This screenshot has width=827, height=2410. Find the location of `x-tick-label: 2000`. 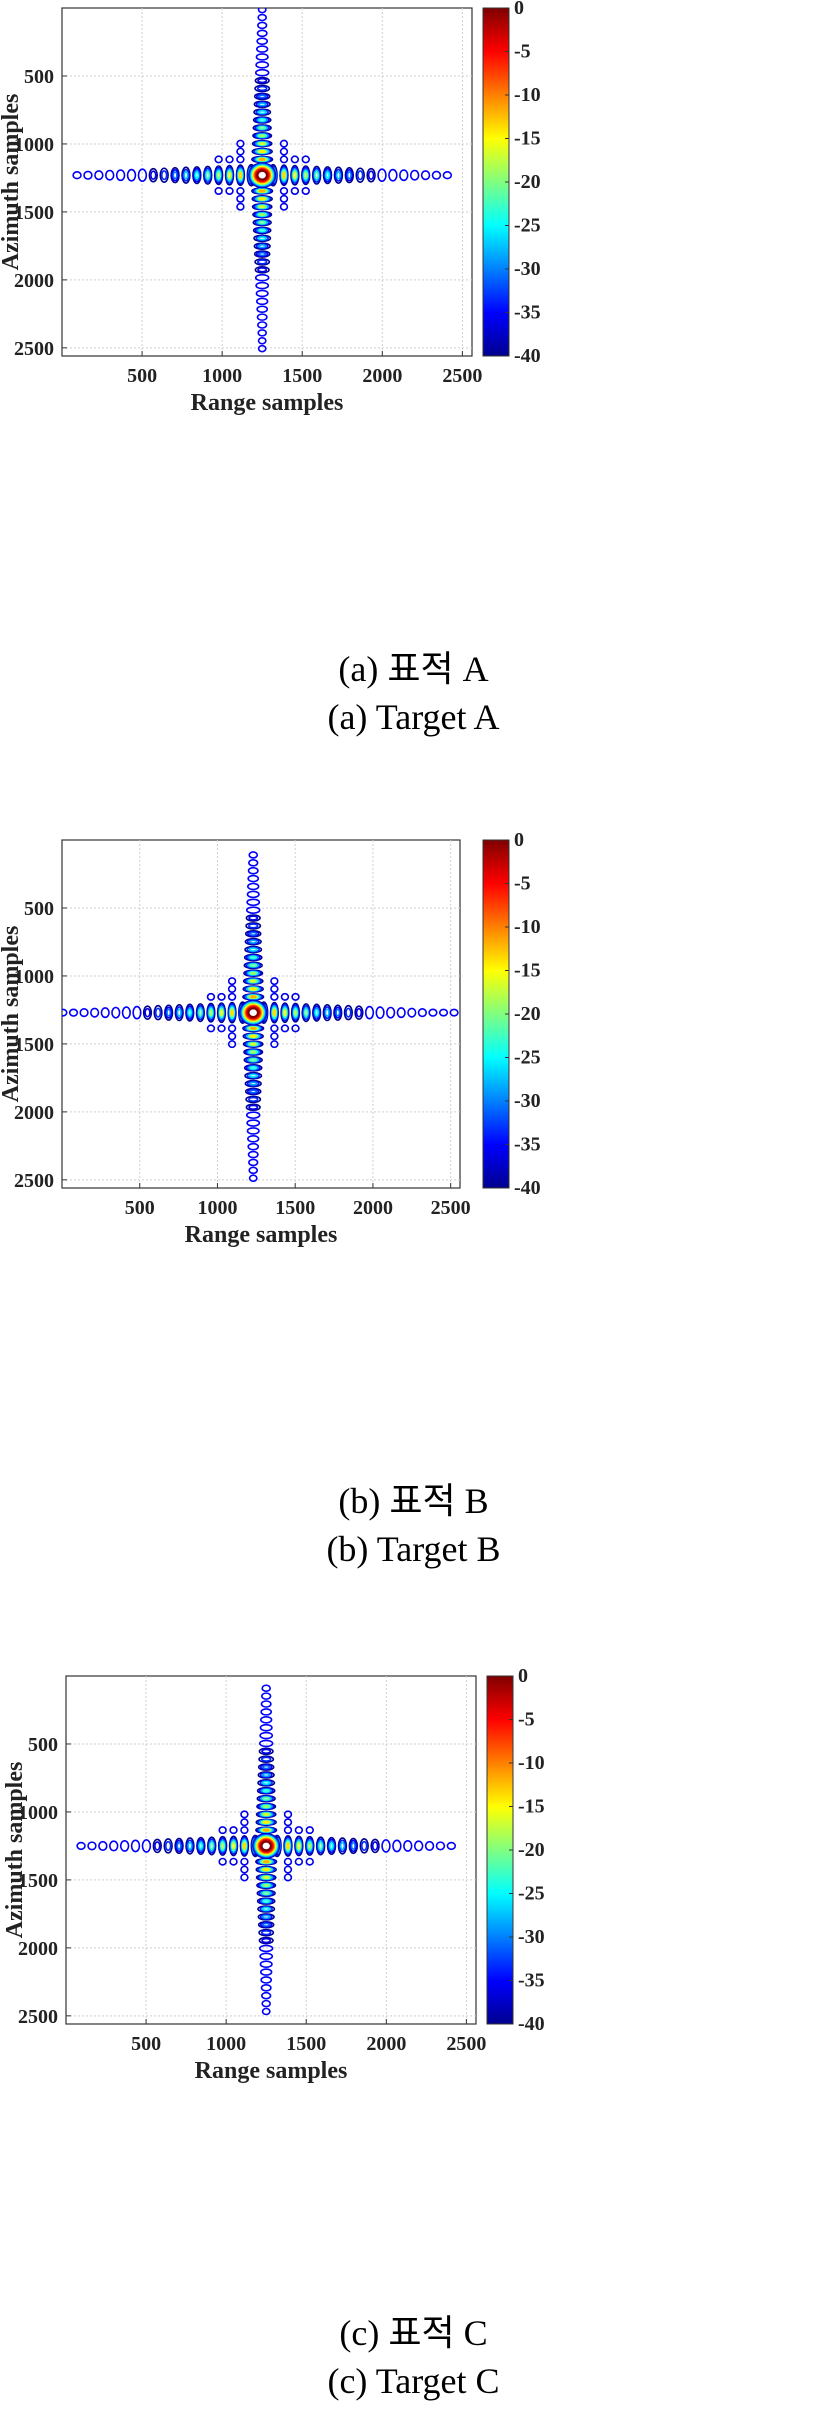

x-tick-label: 2000 is located at coordinates (373, 1208).